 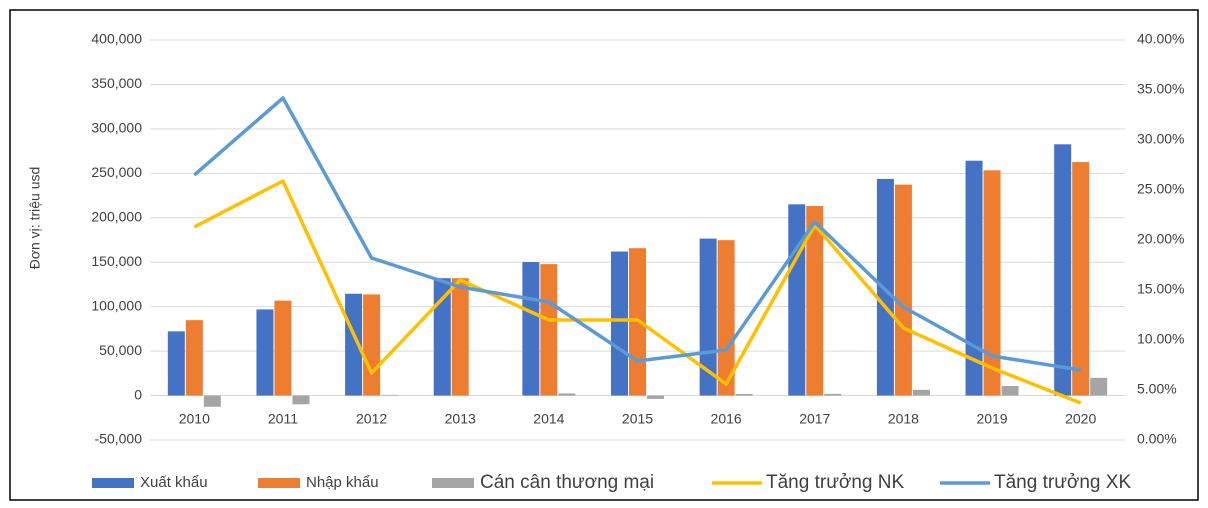 I want to click on y-tick-label: 250,000, so click(x=116, y=172).